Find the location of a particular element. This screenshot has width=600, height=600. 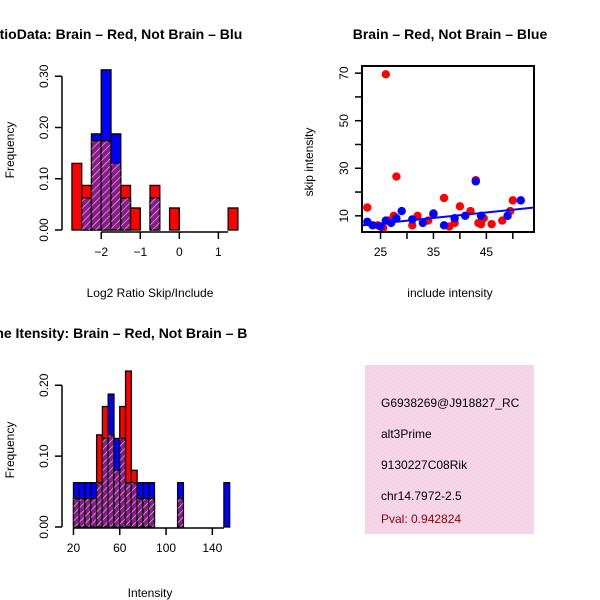

intensity-bar-notbrain is located at coordinates (227, 505).